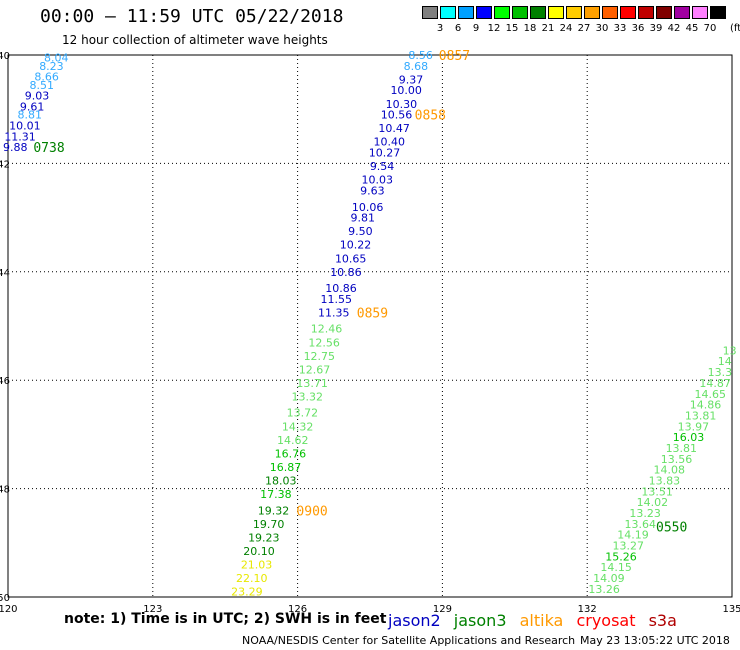 The height and width of the screenshot is (650, 740). I want to click on pass-time-label: 0900, so click(311, 511).